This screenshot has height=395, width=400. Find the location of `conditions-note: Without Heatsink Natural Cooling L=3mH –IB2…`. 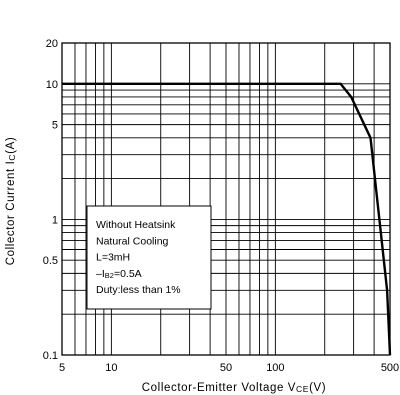

conditions-note: Without Heatsink Natural Cooling L=3mH –IB2… is located at coordinates (149, 257).